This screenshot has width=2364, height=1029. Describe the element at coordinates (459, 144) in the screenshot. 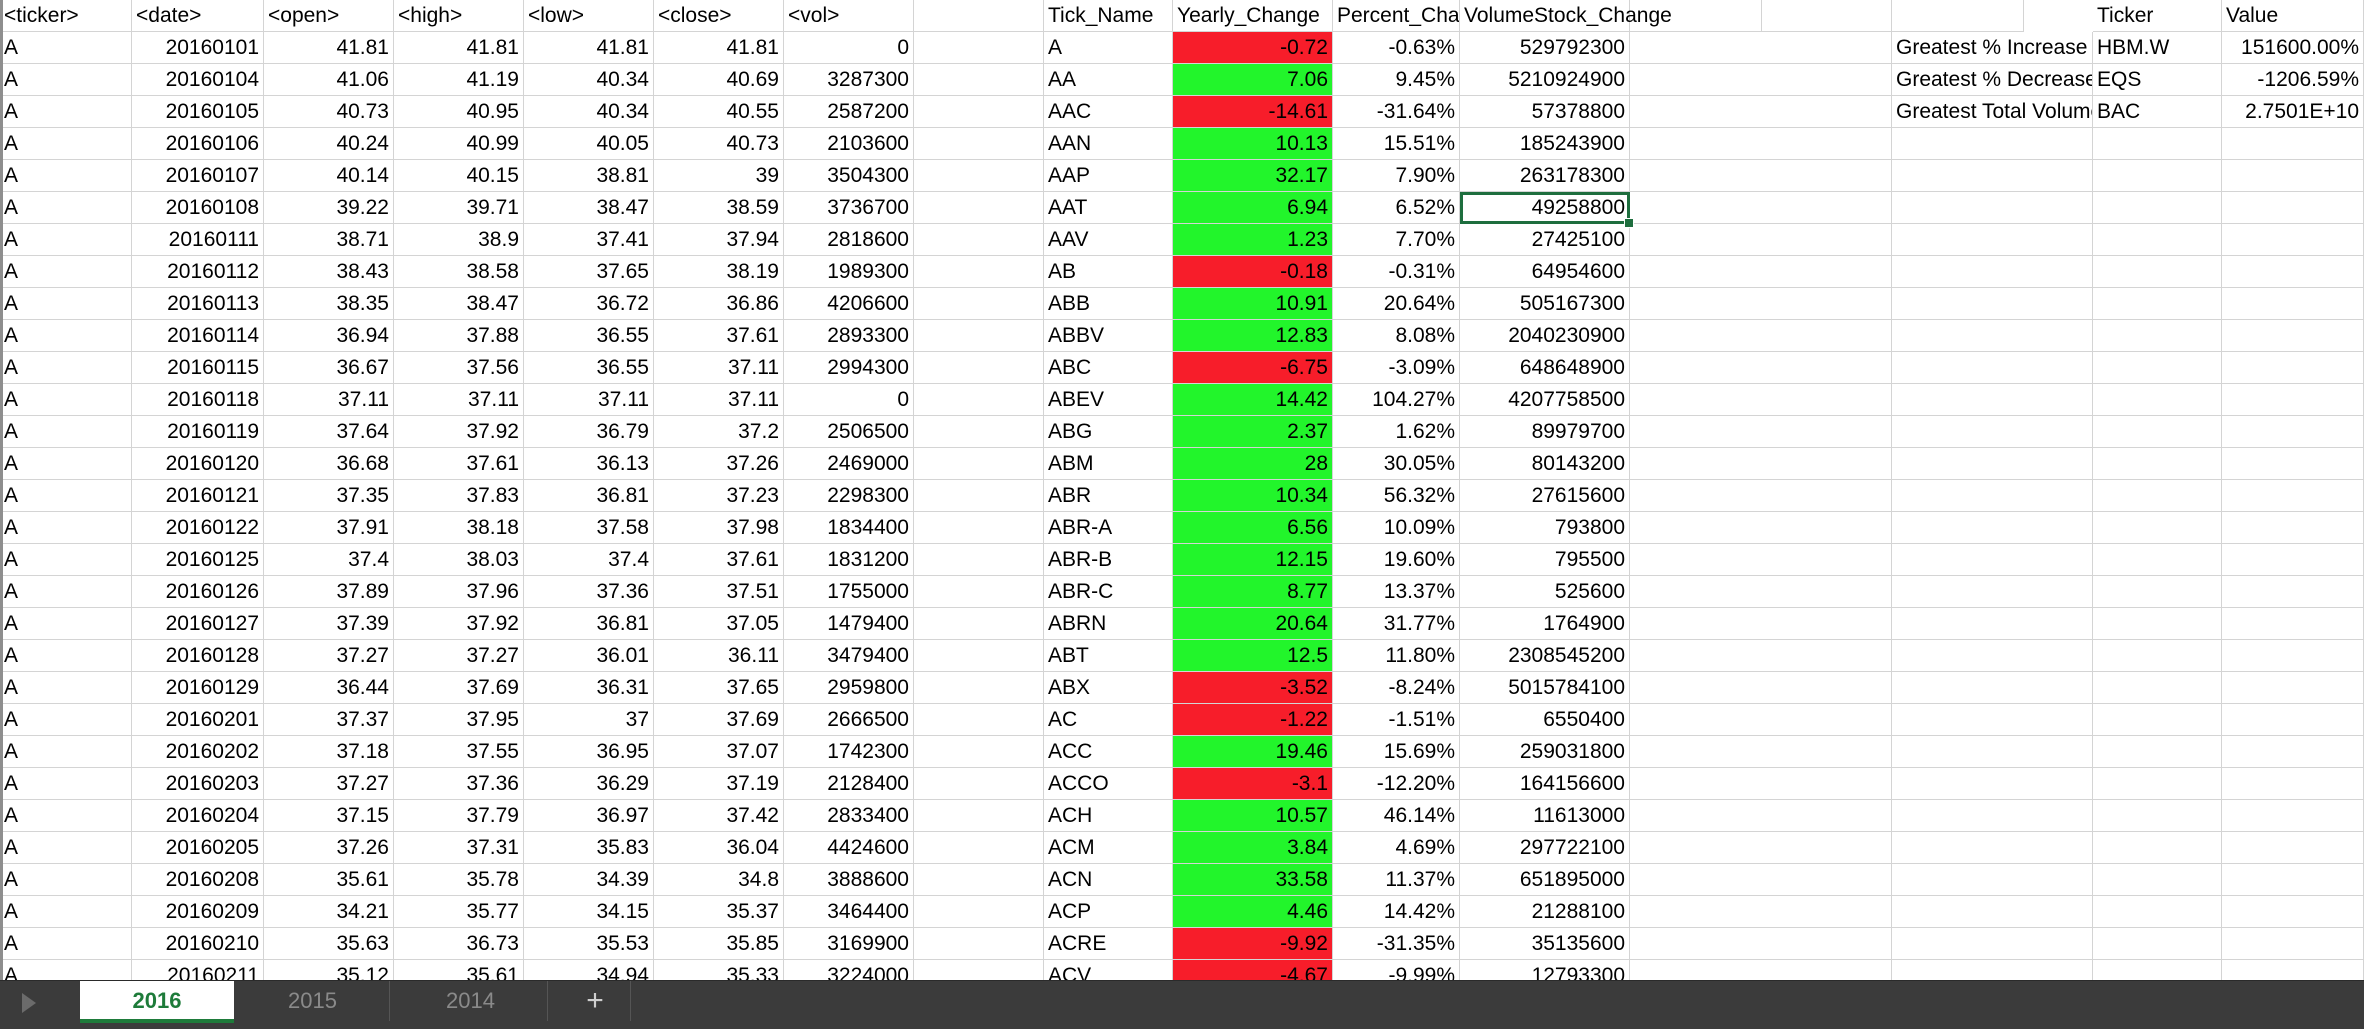

I see `cell-high: 40.99` at that location.